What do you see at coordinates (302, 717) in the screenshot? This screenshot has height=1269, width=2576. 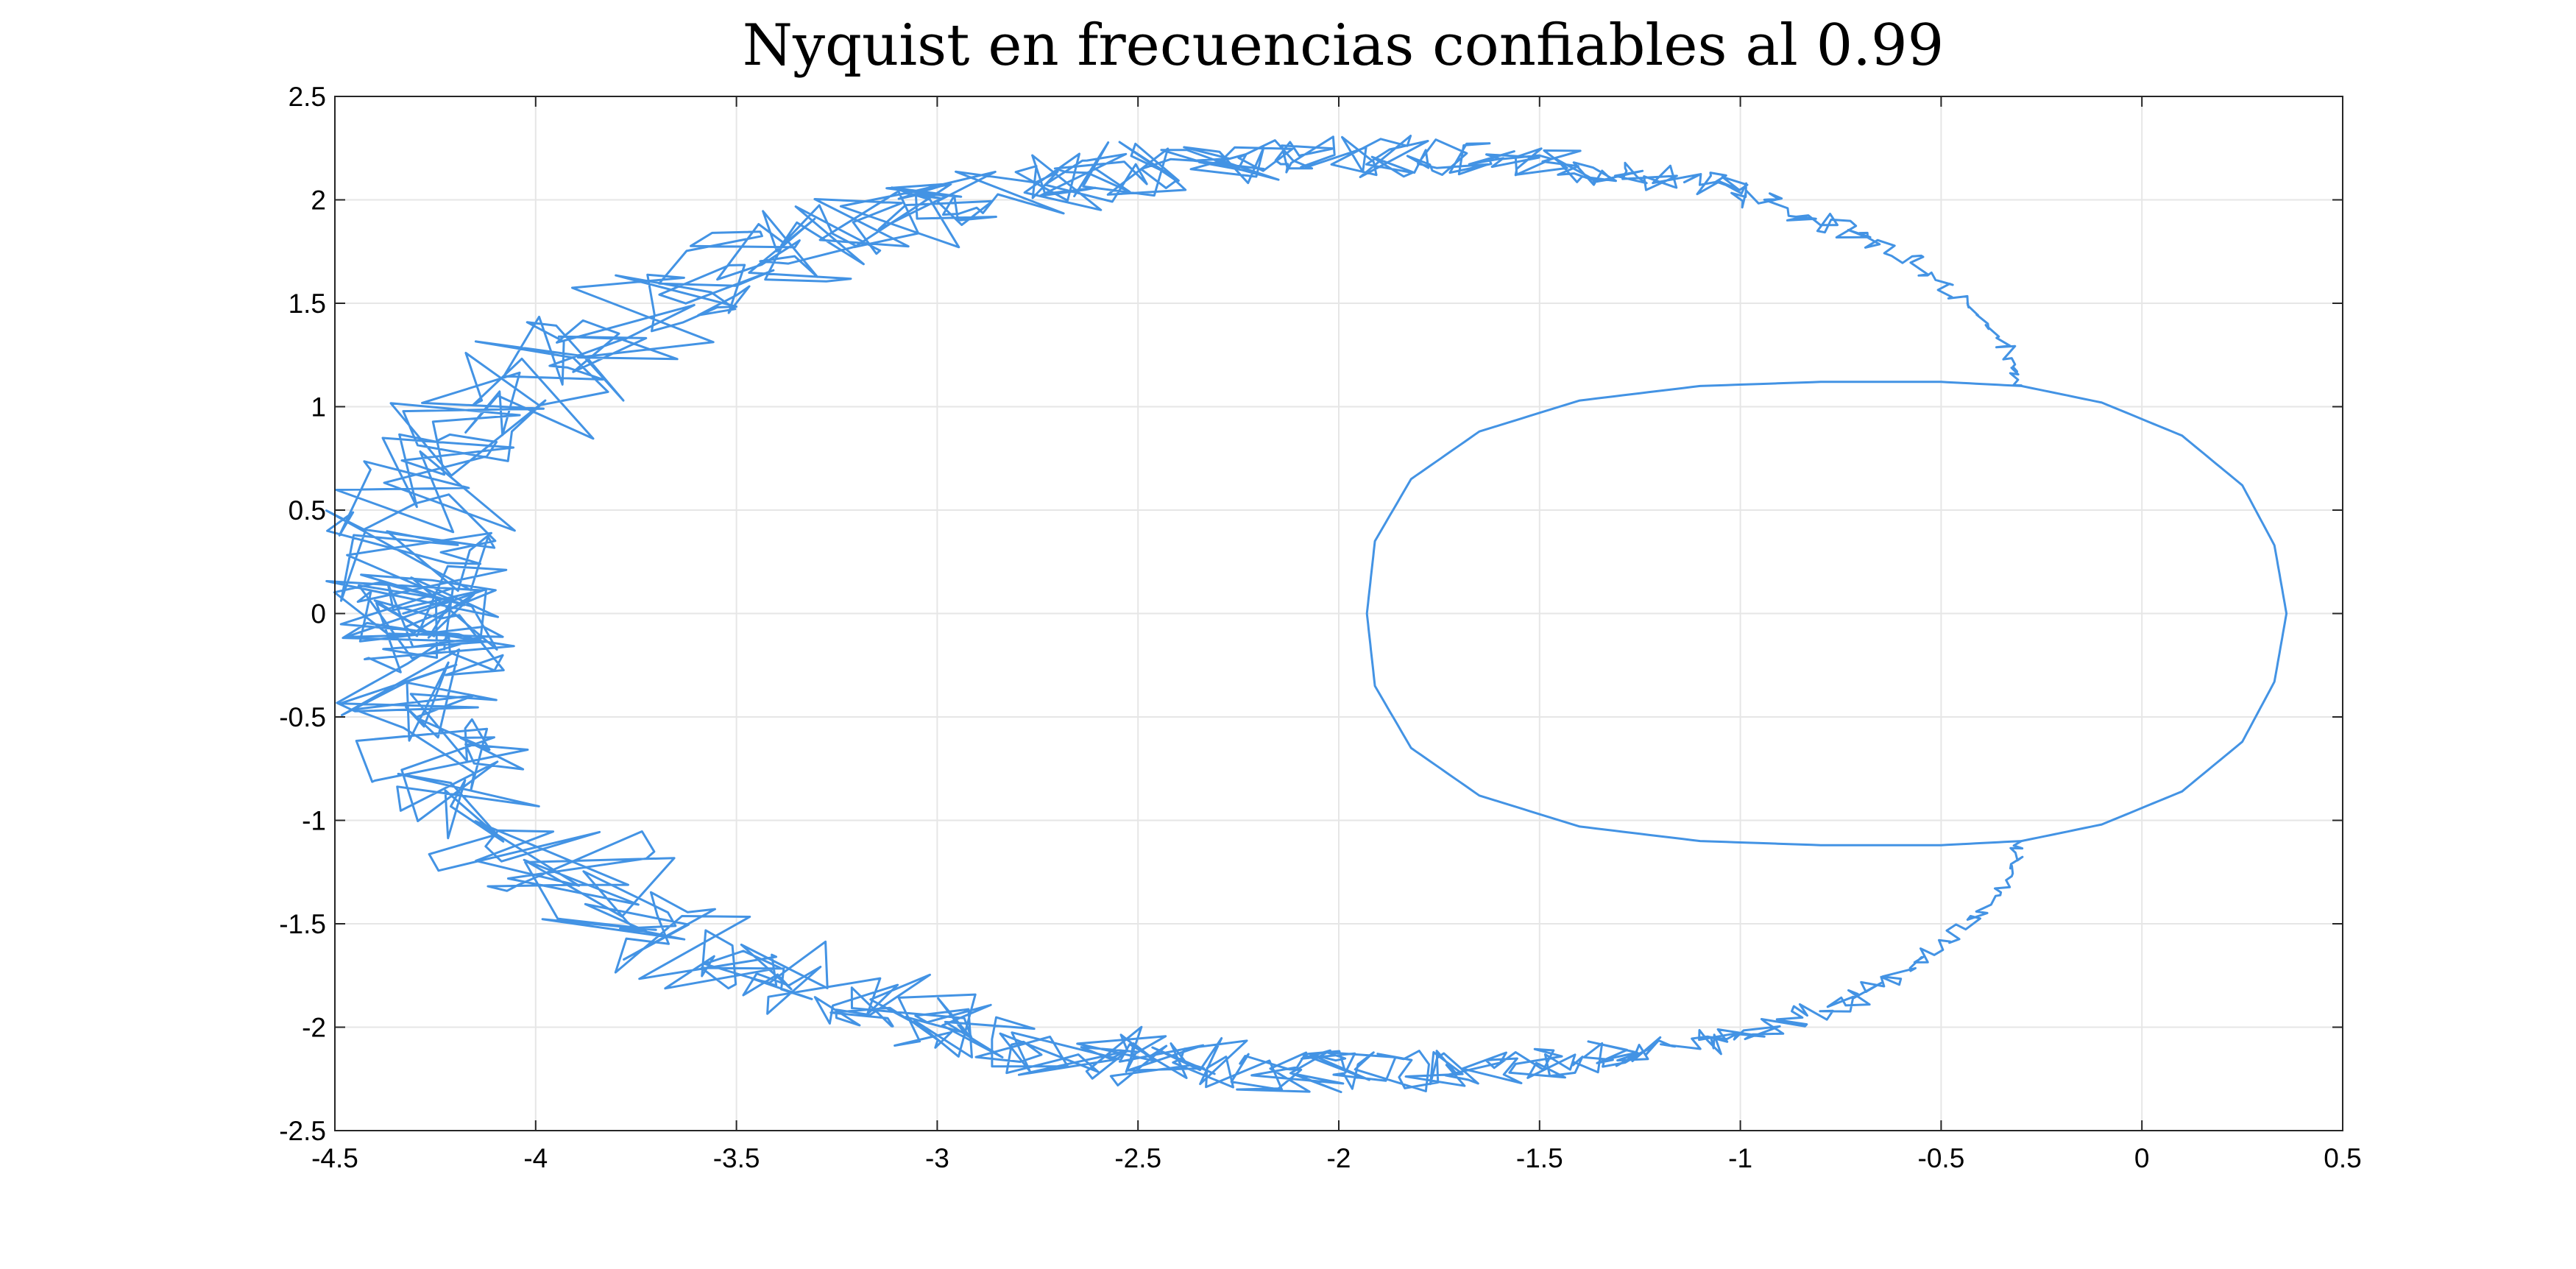 I see `y-tick-label: -0.5` at bounding box center [302, 717].